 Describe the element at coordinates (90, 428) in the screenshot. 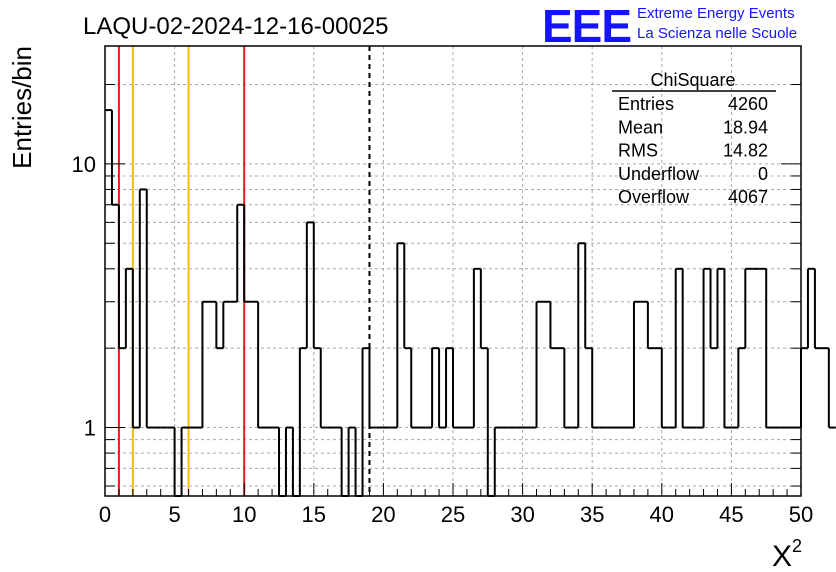

I see `y-tick-label: 1` at that location.